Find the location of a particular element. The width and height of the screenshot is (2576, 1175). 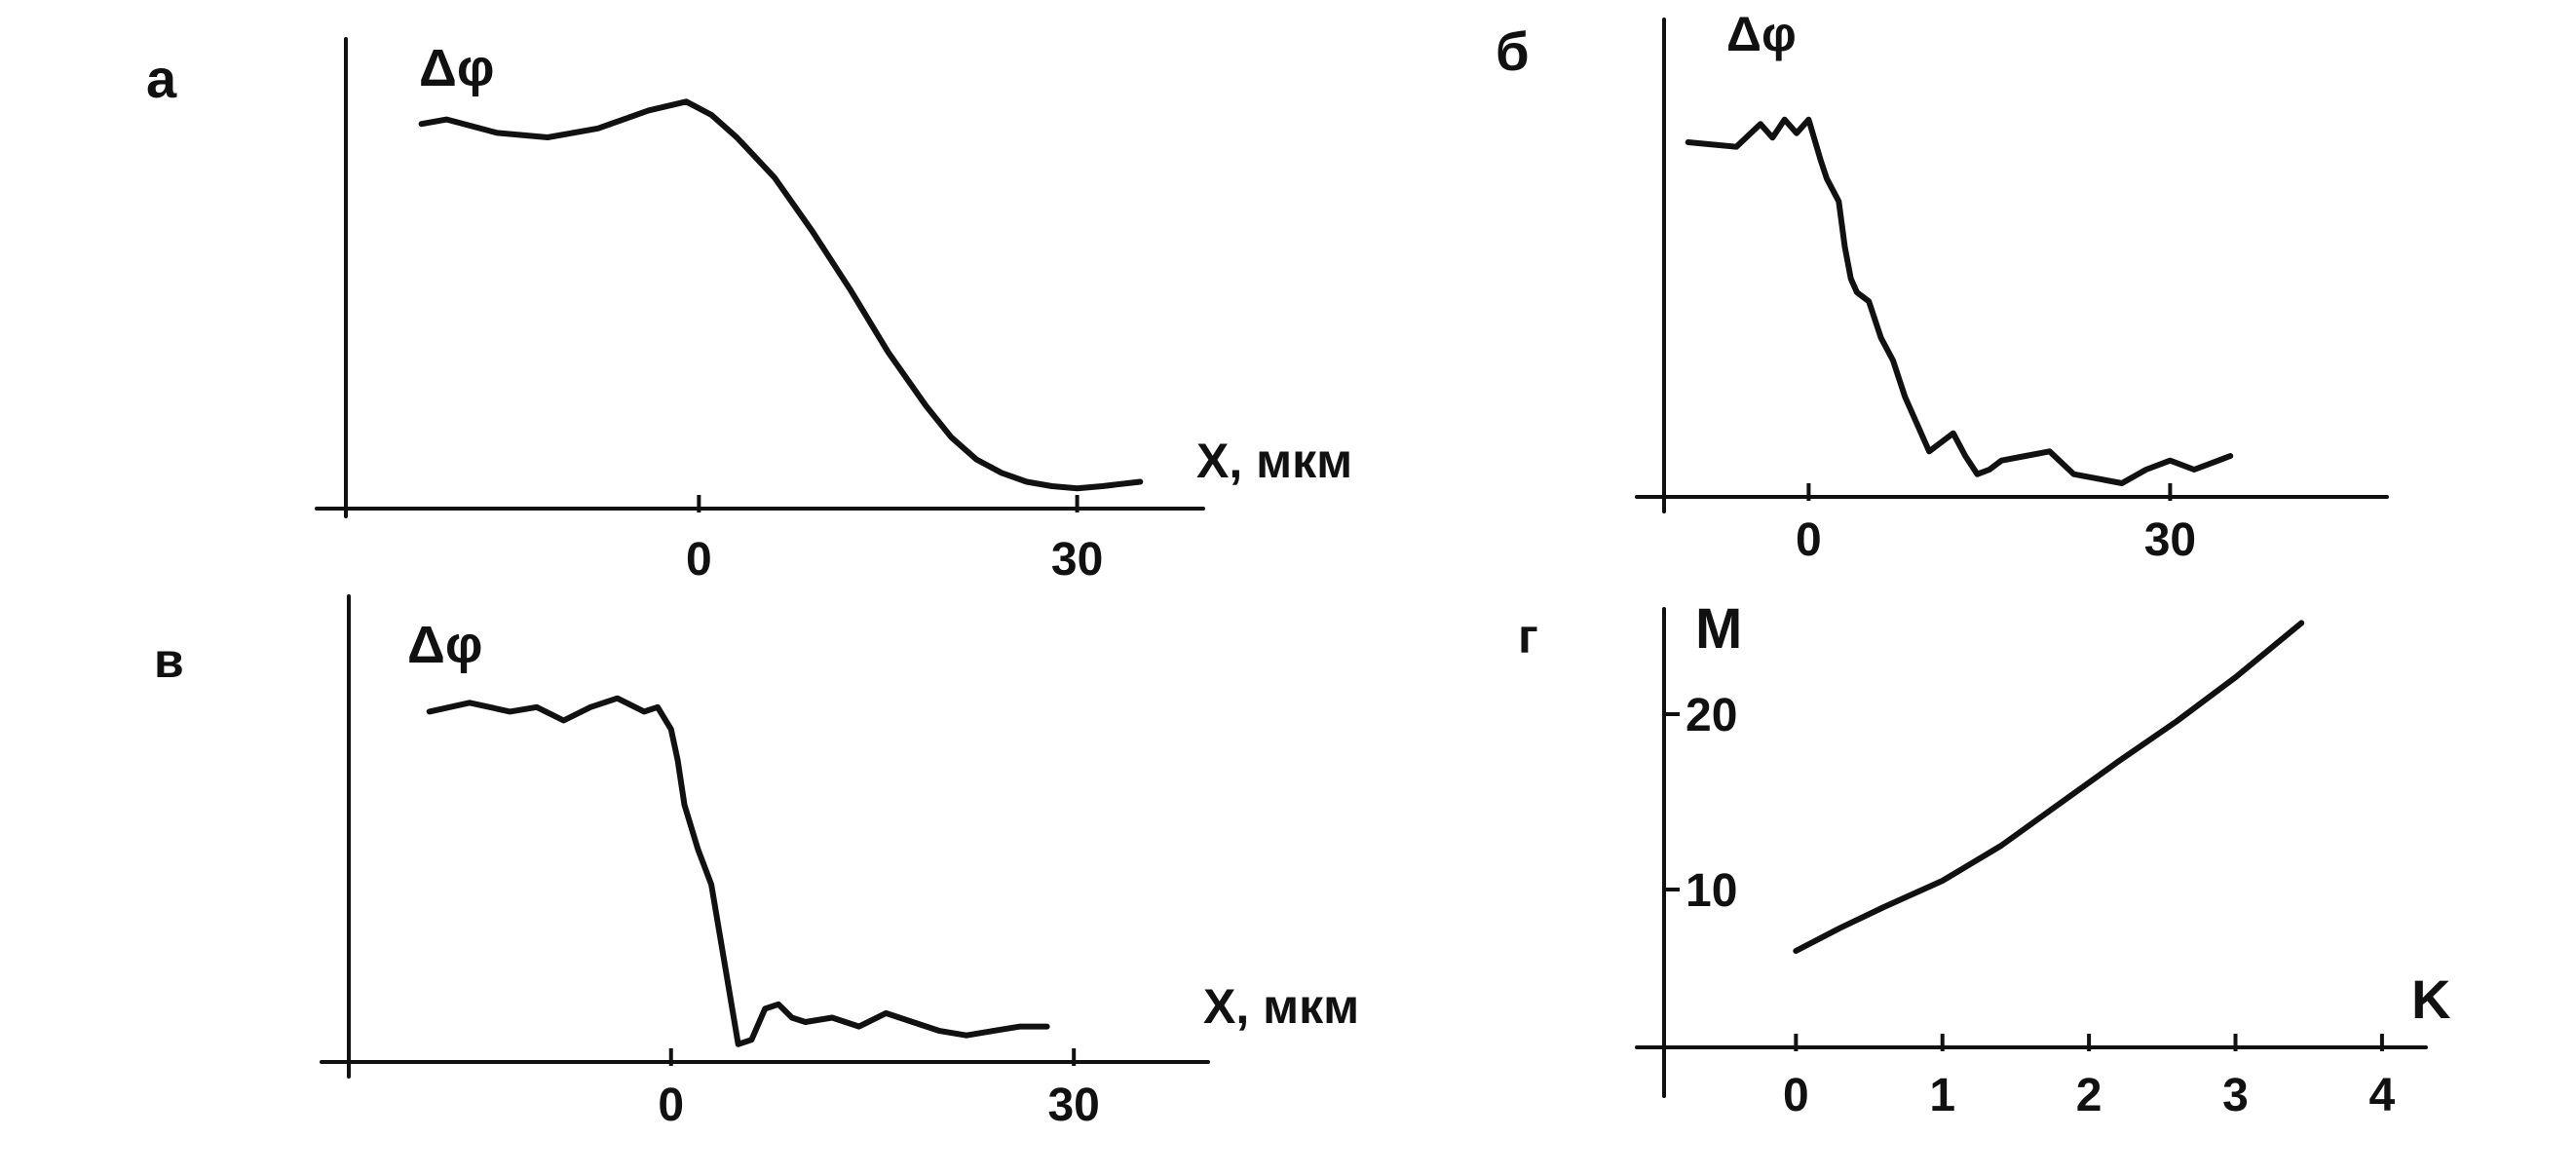

x-ticks-d: 0 1 2 3 4 is located at coordinates (2089, 1077).